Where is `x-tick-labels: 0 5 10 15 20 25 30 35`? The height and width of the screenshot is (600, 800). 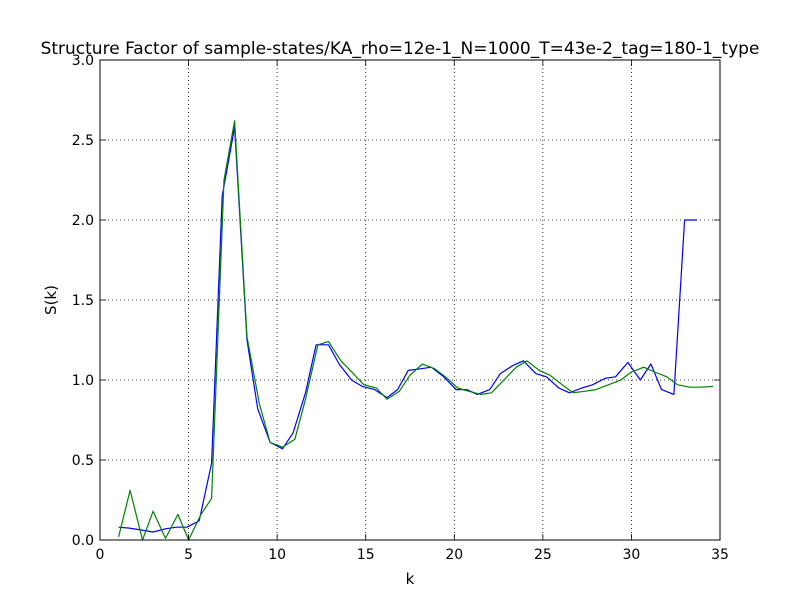 x-tick-labels: 0 5 10 15 20 25 30 35 is located at coordinates (412, 555).